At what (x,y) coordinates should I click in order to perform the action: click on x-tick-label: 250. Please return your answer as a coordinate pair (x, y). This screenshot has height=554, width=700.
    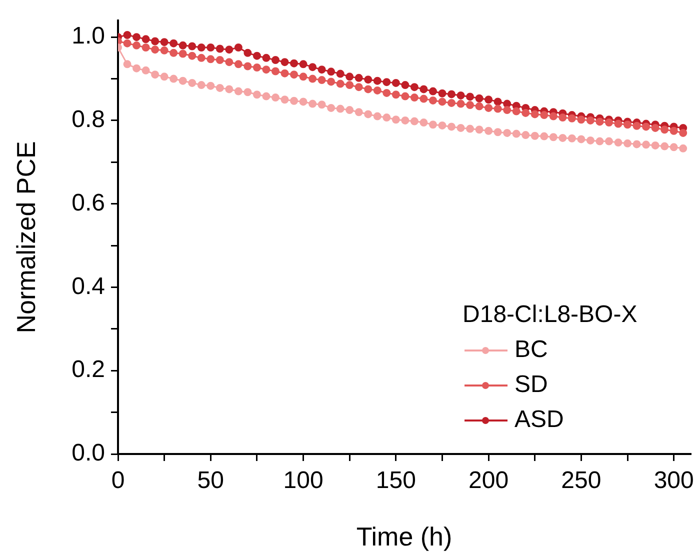
    Looking at the image, I should click on (581, 480).